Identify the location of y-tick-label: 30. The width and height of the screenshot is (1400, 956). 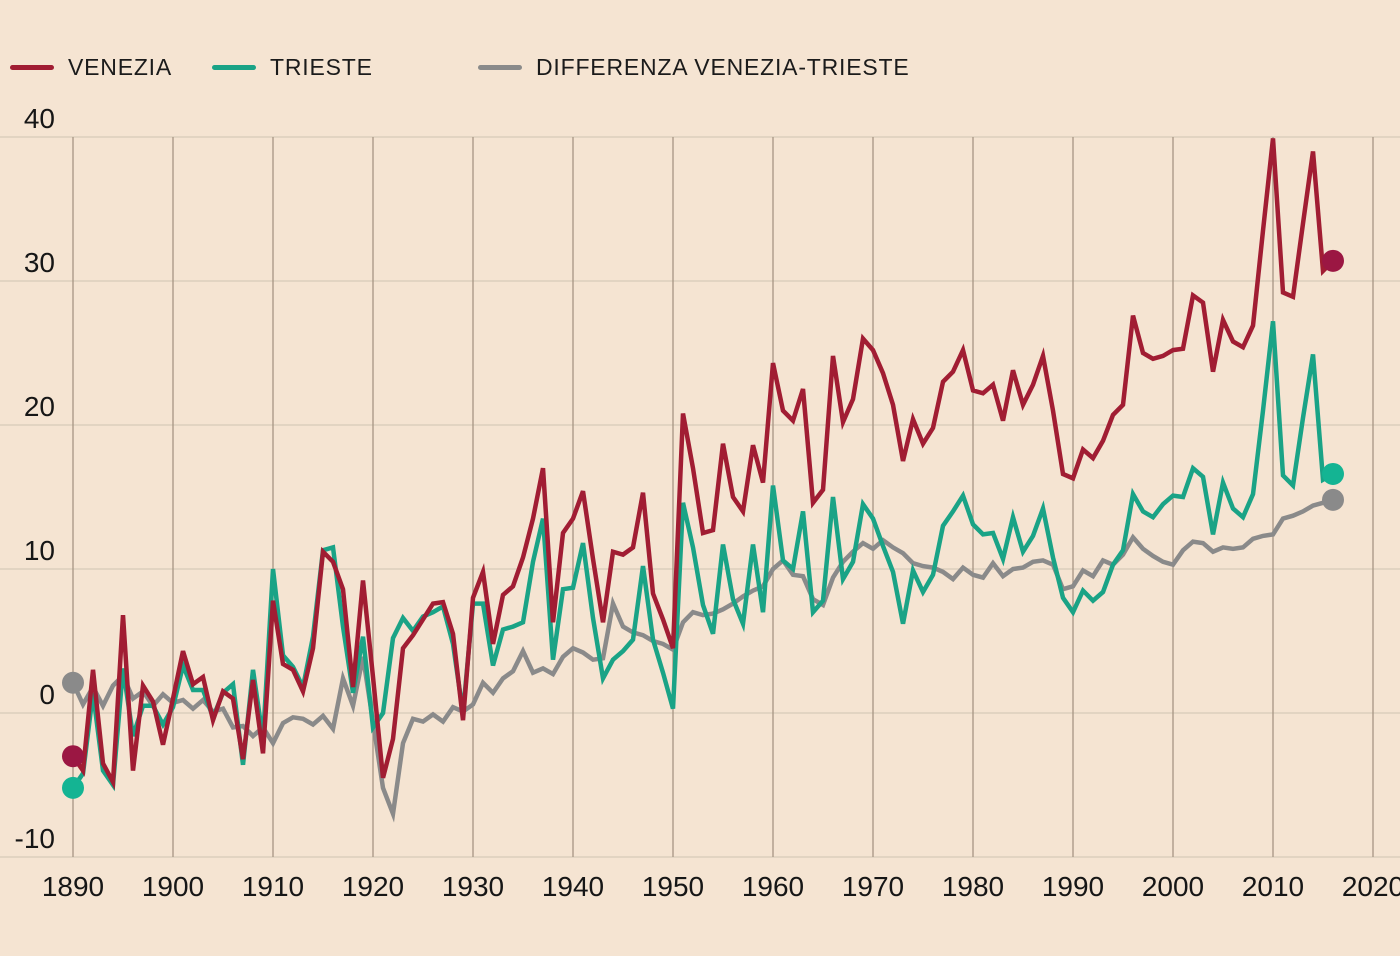
(39, 262).